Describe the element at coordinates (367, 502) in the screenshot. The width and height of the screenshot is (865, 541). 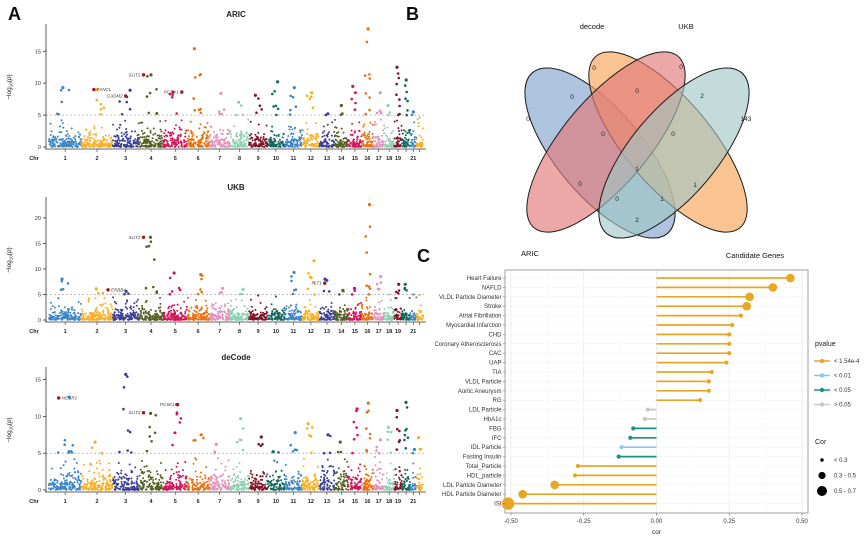
I see `chr-tick-label: 16` at that location.